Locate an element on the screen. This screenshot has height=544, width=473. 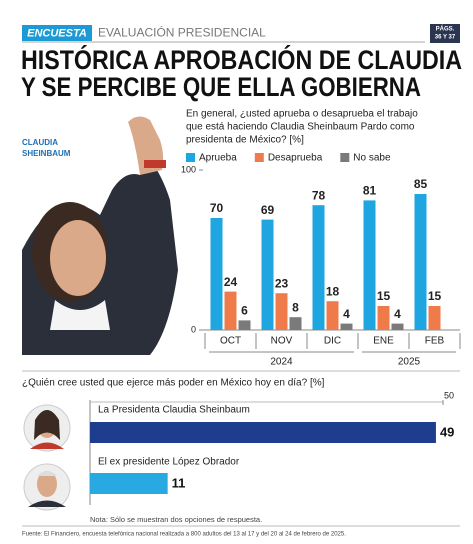
value-label: 11 is located at coordinates (179, 482).